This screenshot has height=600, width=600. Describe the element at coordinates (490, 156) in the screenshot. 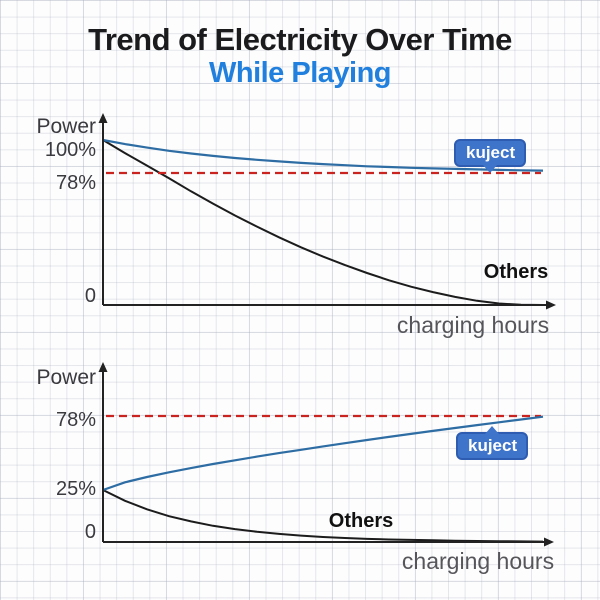

I see `chart1-kuject-badge: kuject` at that location.